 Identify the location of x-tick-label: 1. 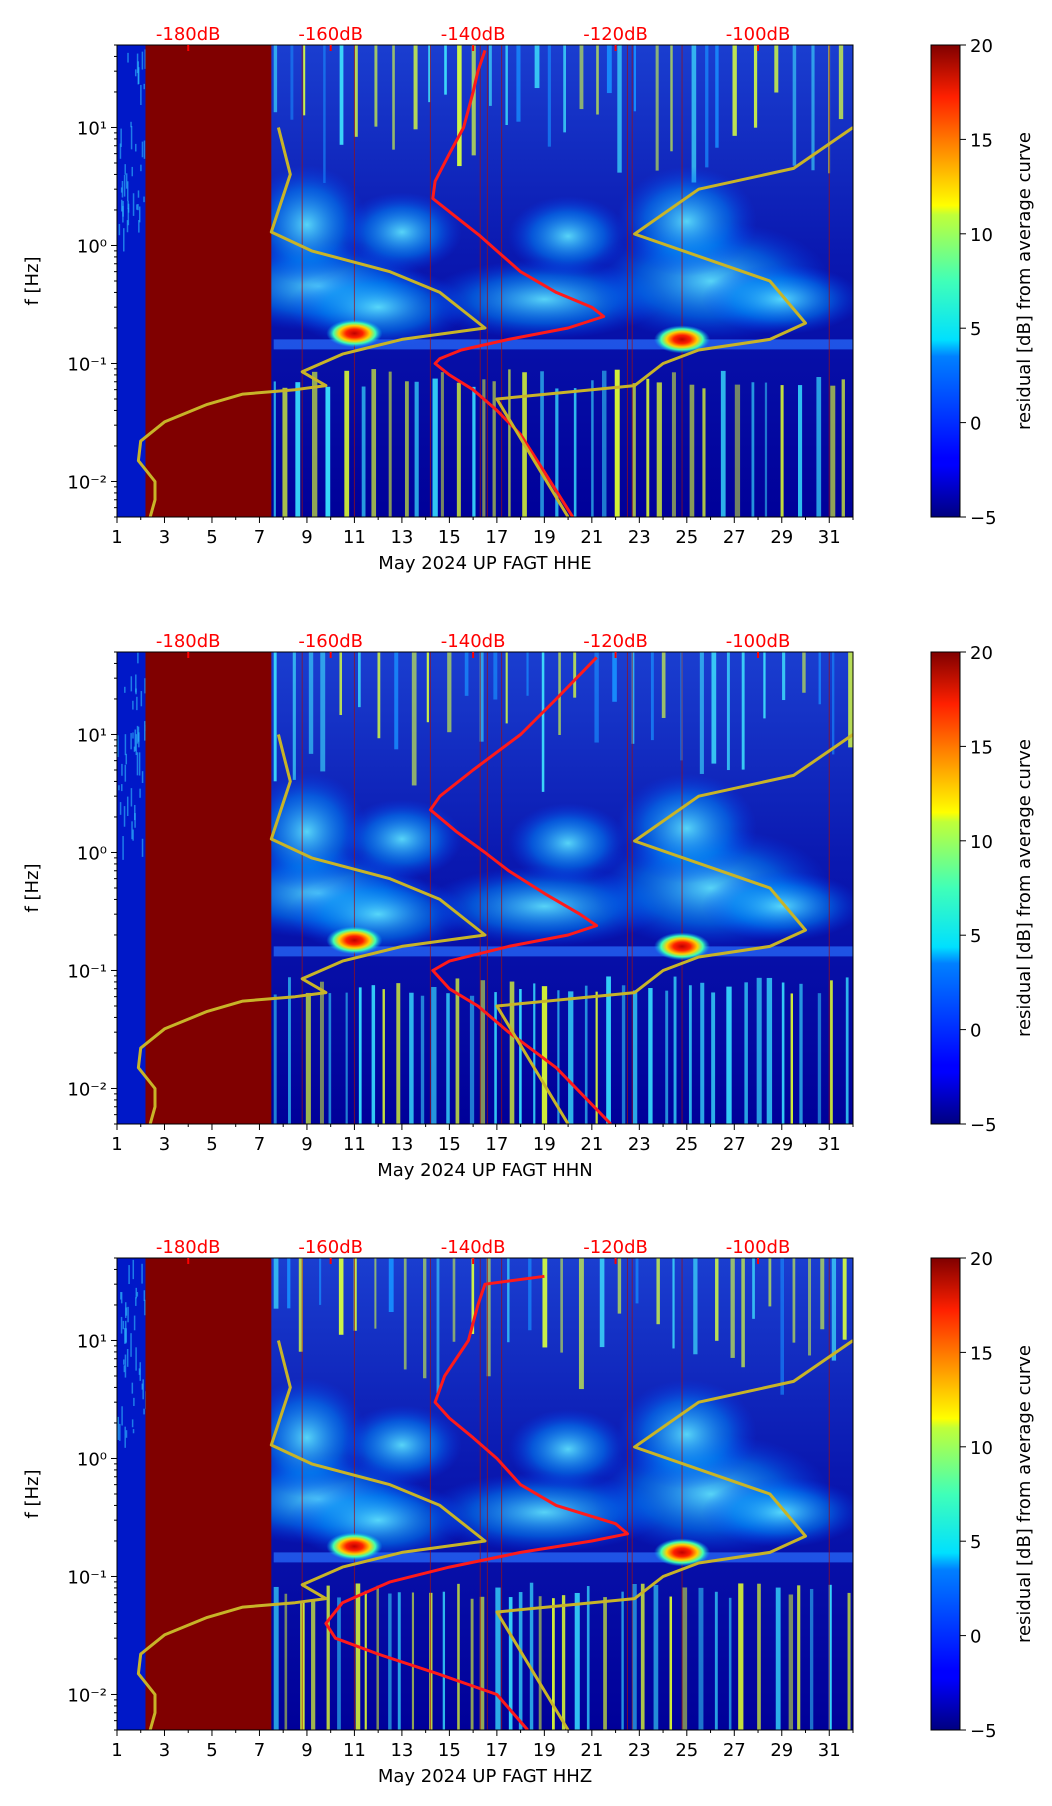
(116, 1144).